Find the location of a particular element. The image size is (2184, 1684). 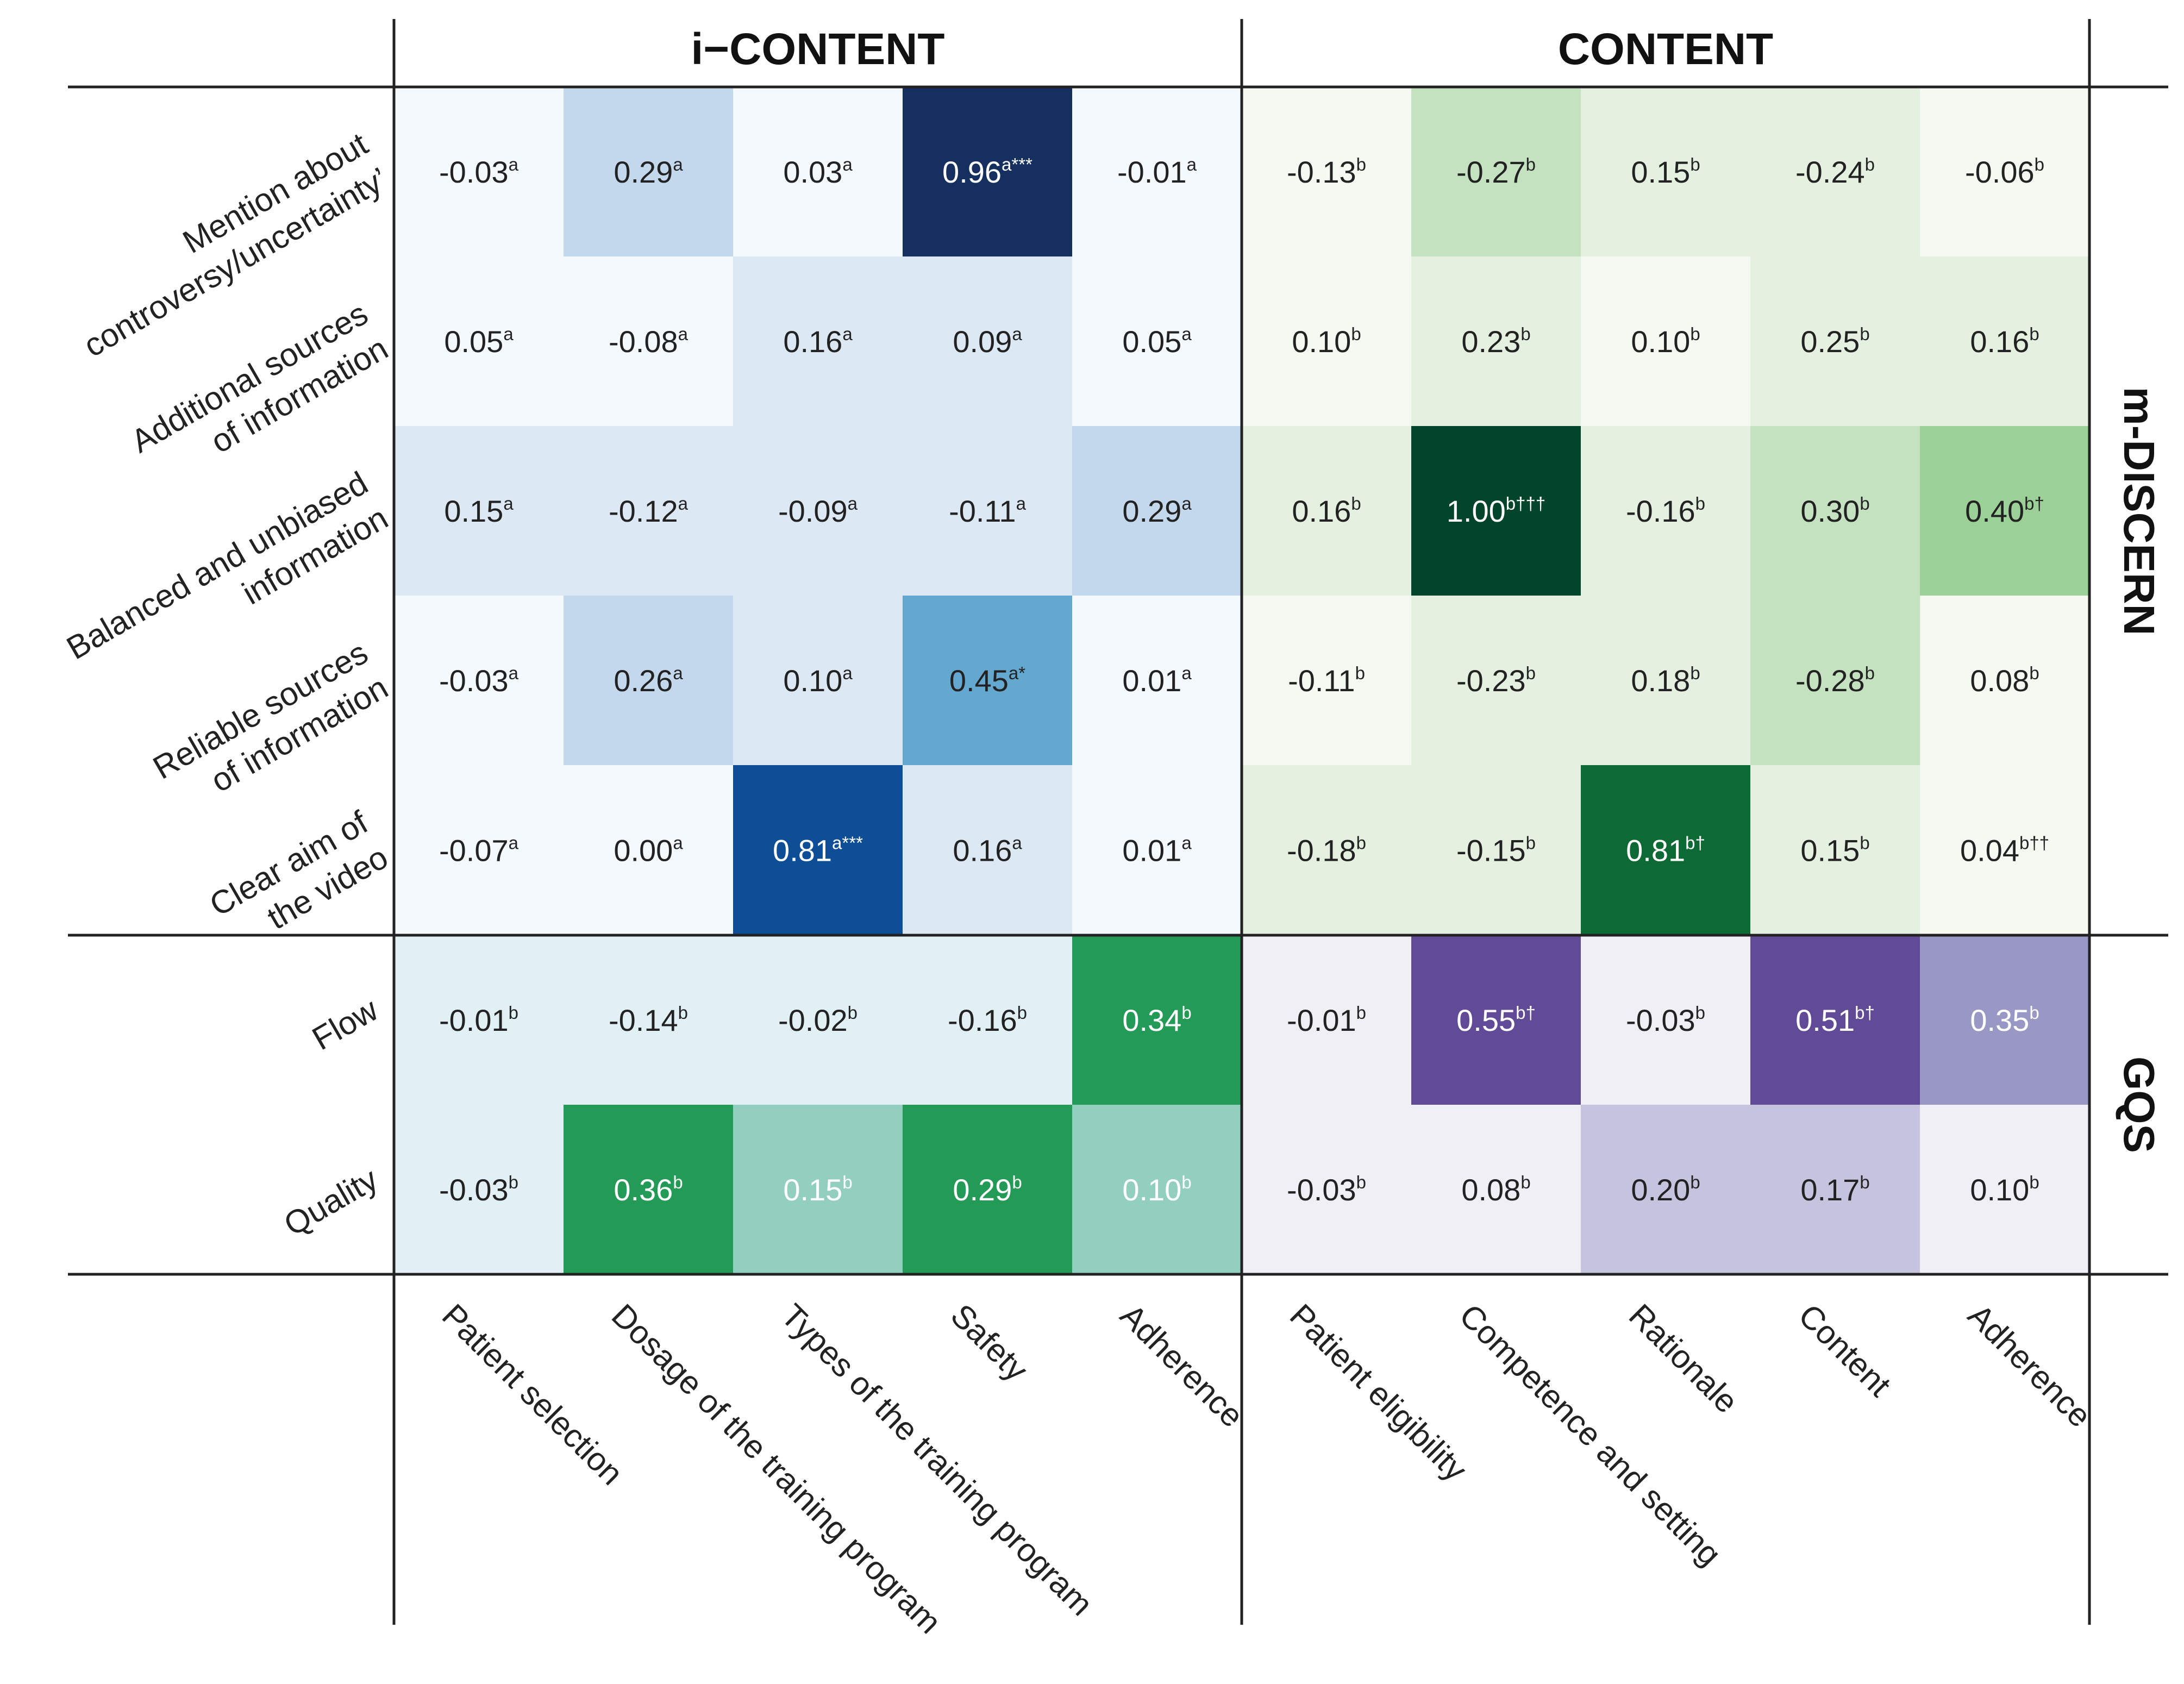

heatmap-cell-r4-c9 is located at coordinates (1835, 680).